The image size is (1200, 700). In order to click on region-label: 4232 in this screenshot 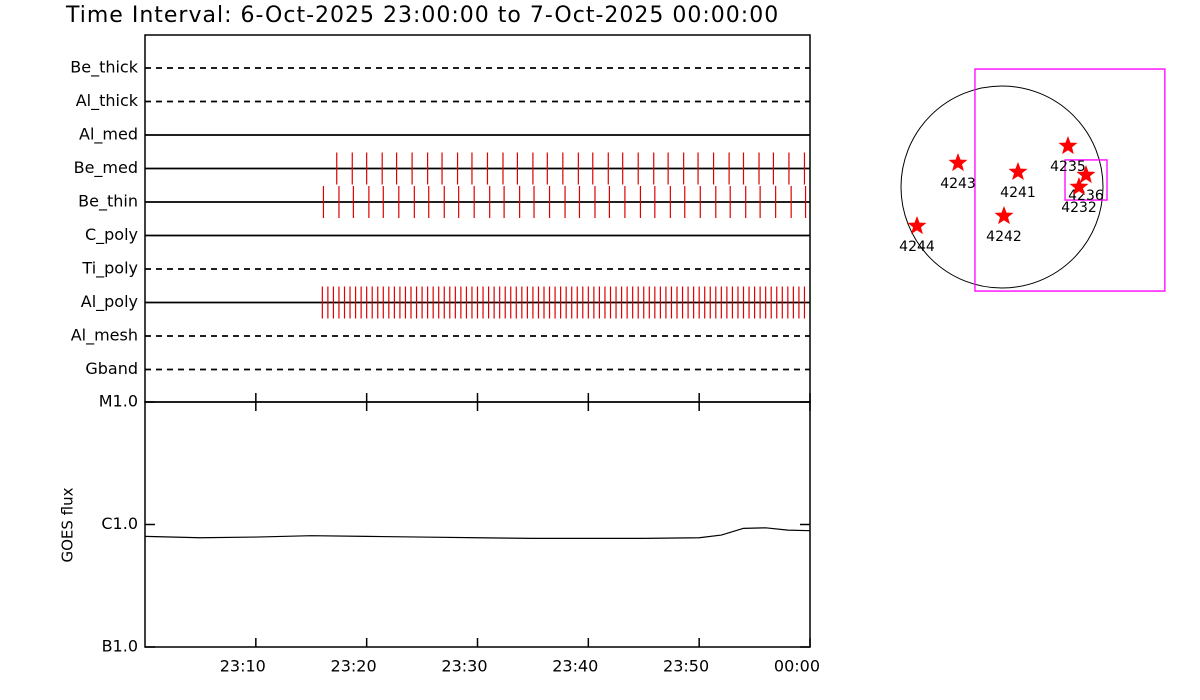, I will do `click(1079, 208)`.